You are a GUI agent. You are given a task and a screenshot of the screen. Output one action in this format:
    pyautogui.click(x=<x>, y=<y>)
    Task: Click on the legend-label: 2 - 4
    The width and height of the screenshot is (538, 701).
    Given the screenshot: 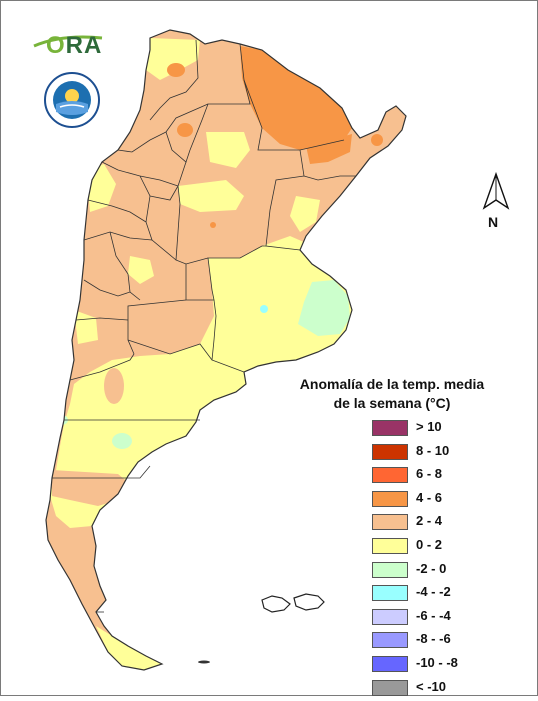 What is the action you would take?
    pyautogui.click(x=429, y=521)
    